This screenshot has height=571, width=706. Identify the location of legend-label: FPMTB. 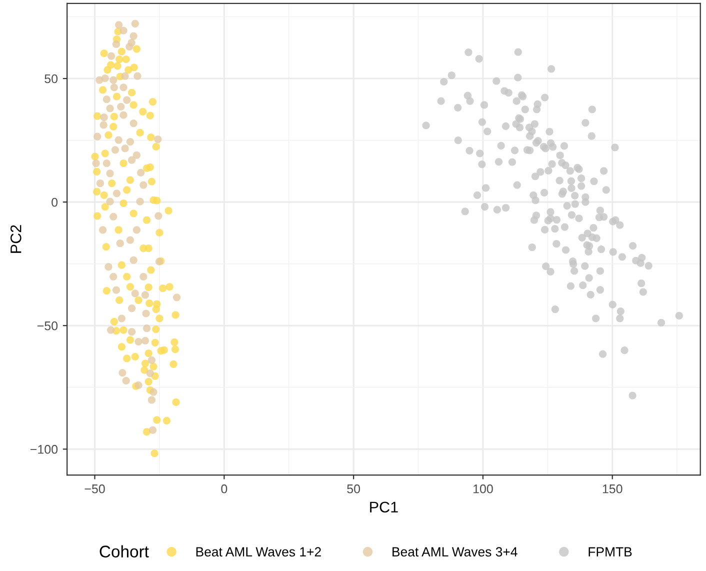
(610, 551).